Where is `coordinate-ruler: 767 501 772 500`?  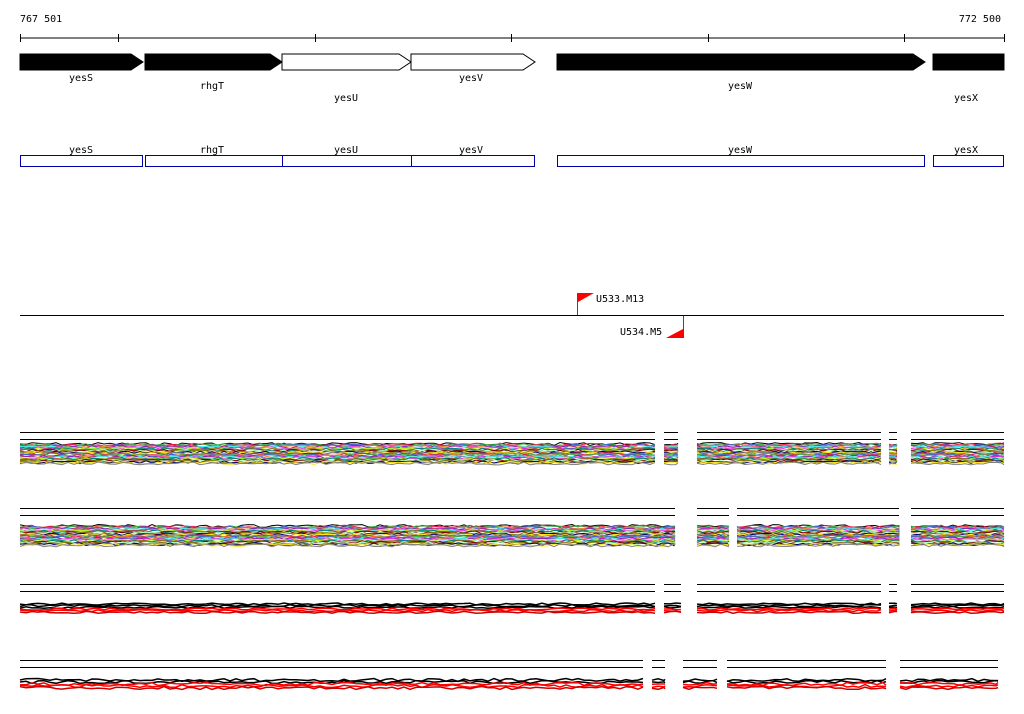 coordinate-ruler: 767 501 772 500 is located at coordinates (512, 28).